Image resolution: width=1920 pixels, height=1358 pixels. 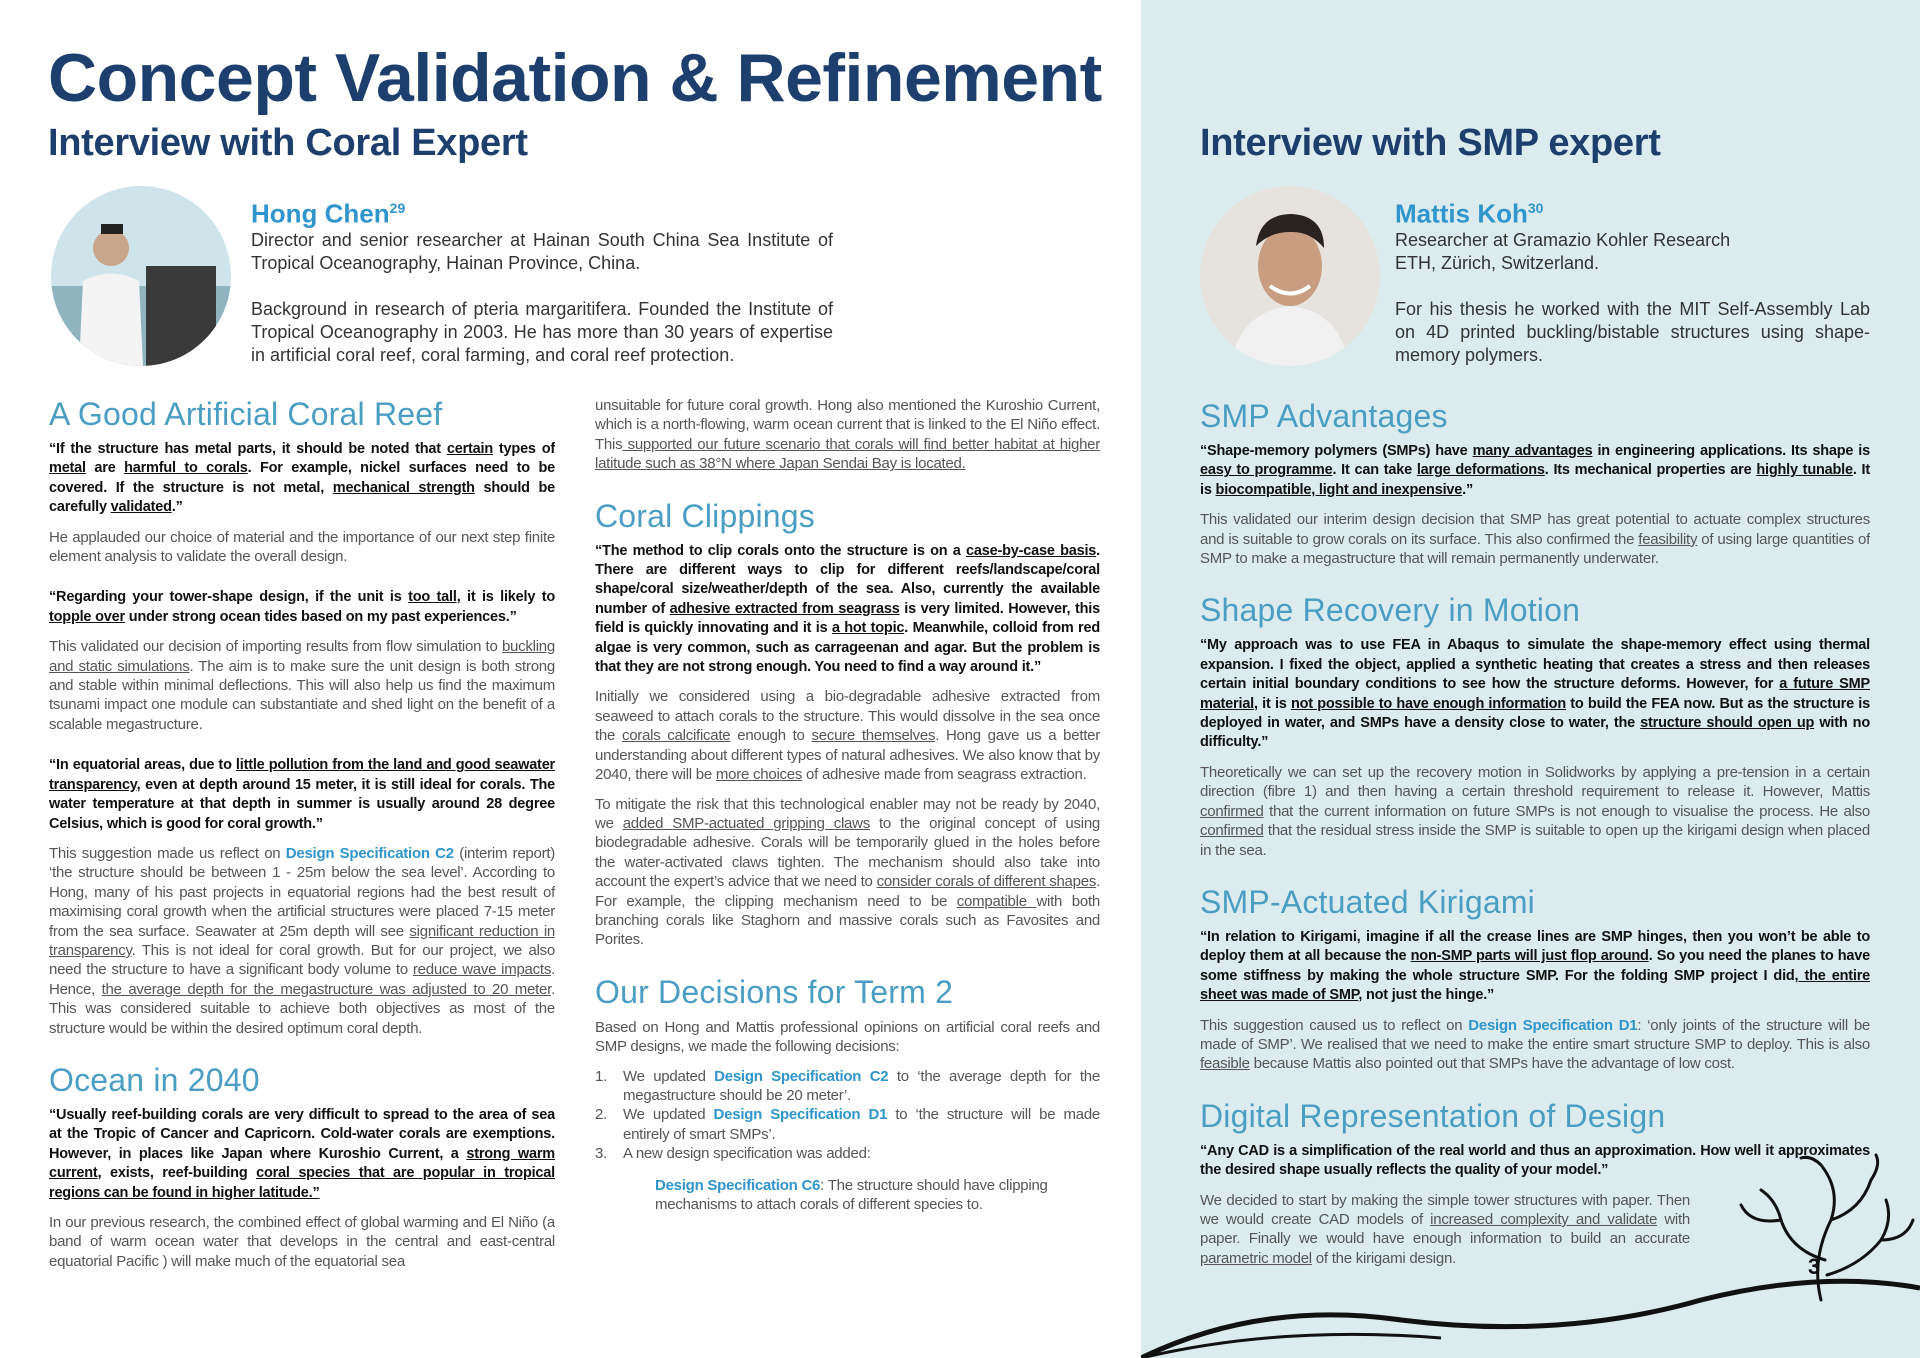 I want to click on underlined-text: secure themselves, so click(x=873, y=736).